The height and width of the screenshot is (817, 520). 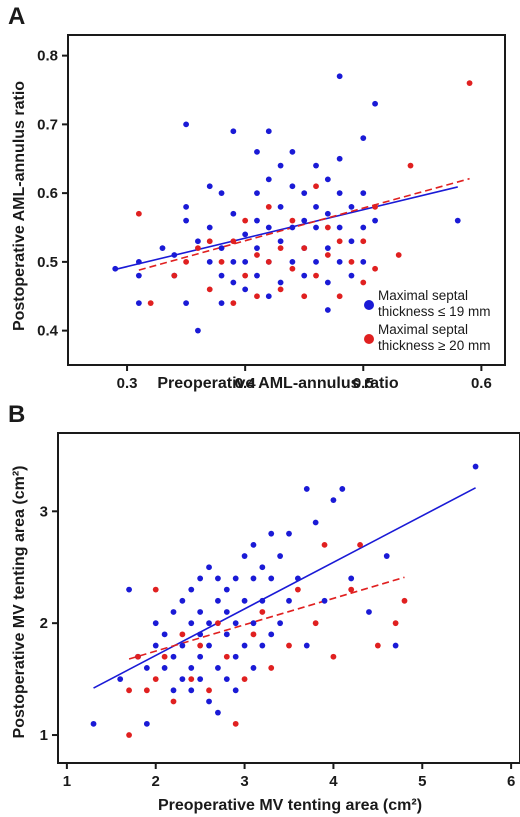 What do you see at coordinates (286, 228) in the screenshot?
I see `panel-a-fit-line-thin-septum` at bounding box center [286, 228].